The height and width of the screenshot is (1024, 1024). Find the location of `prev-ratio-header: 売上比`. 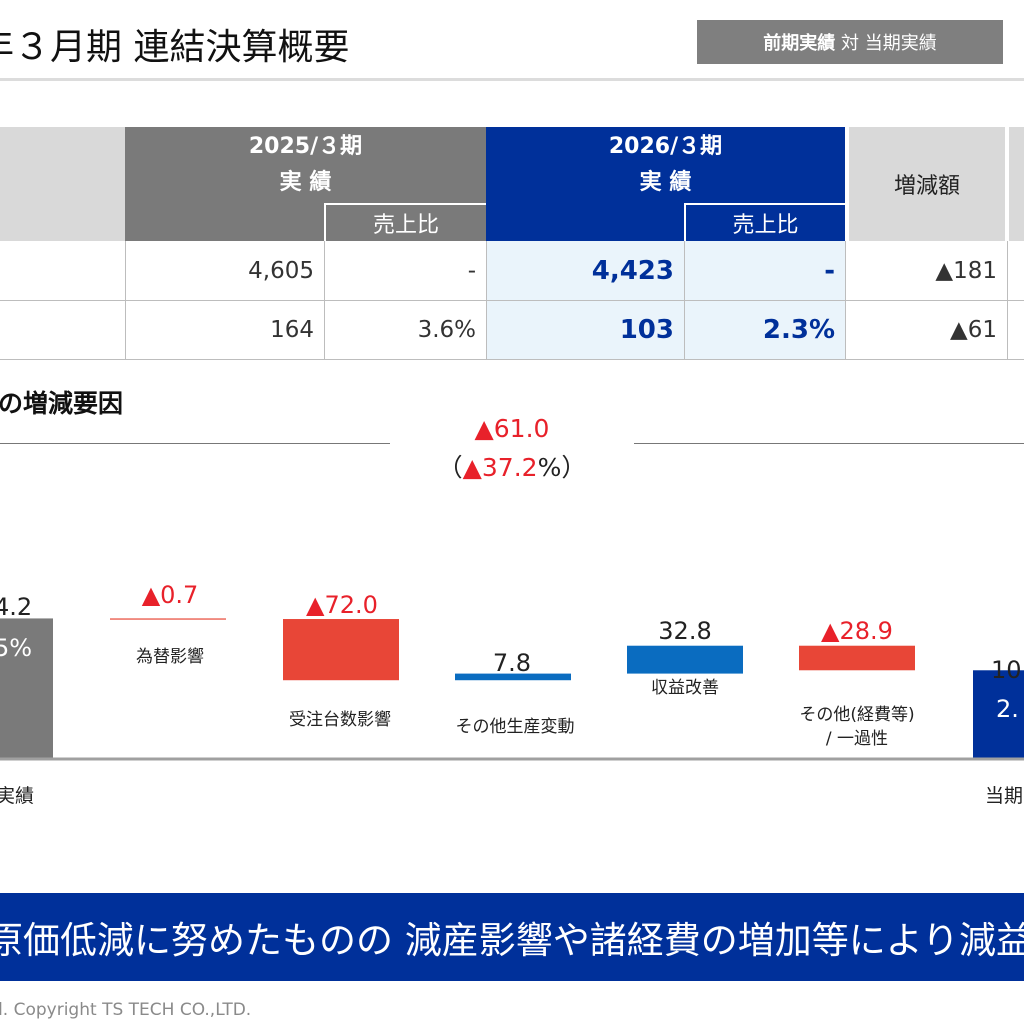

prev-ratio-header: 売上比 is located at coordinates (405, 222).